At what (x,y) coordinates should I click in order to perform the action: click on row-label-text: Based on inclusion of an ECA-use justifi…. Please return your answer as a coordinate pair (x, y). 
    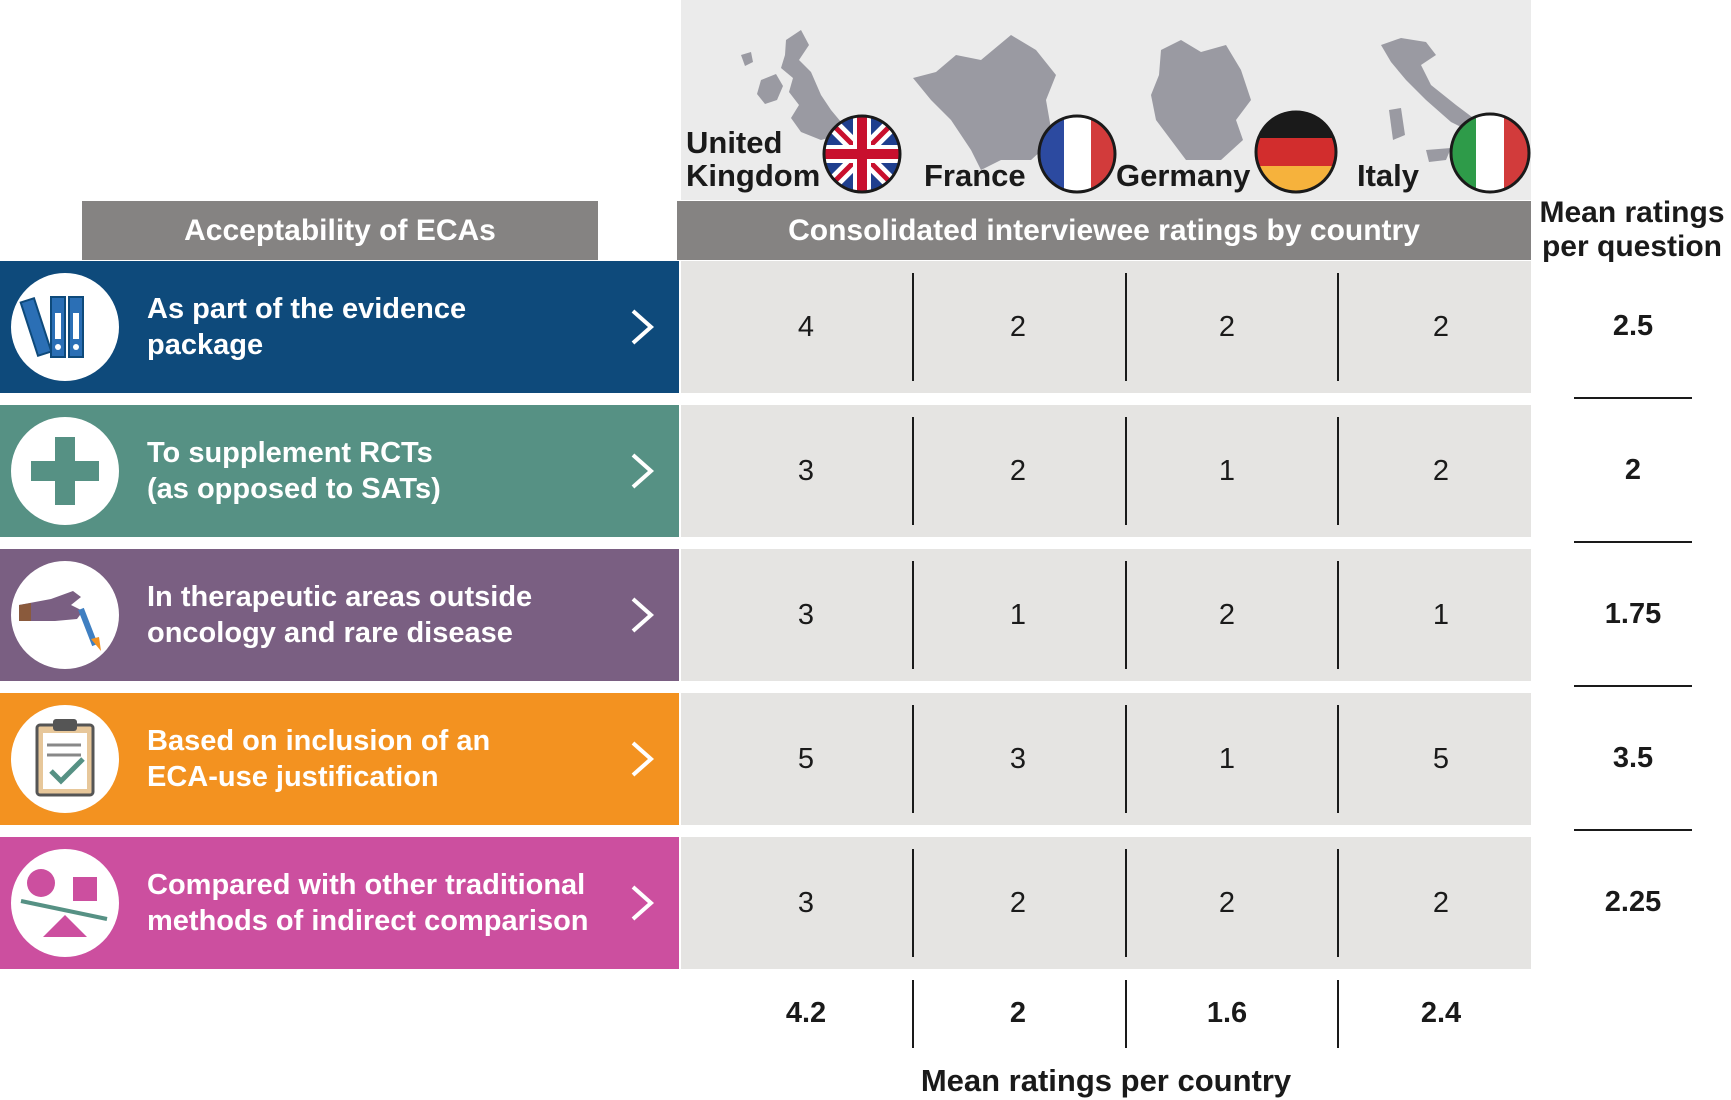
    Looking at the image, I should click on (319, 759).